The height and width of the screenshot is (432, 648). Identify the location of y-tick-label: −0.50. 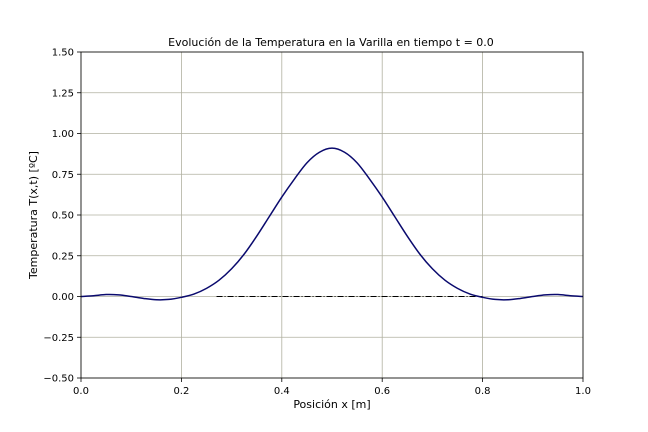
(58, 379).